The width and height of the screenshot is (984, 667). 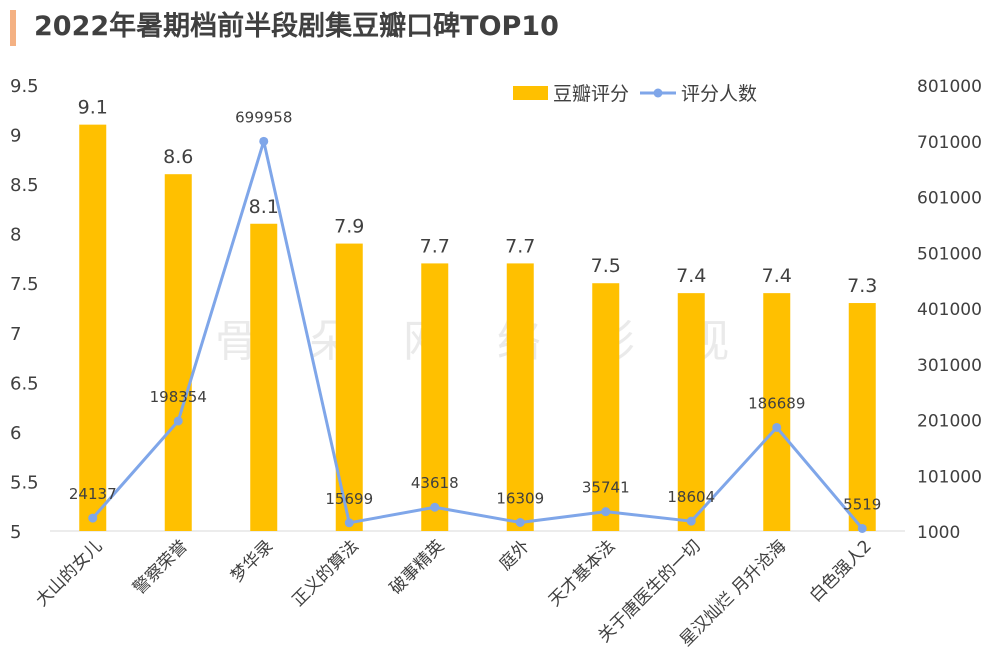 I want to click on y-right-tick-label: 501000, so click(x=949, y=254).